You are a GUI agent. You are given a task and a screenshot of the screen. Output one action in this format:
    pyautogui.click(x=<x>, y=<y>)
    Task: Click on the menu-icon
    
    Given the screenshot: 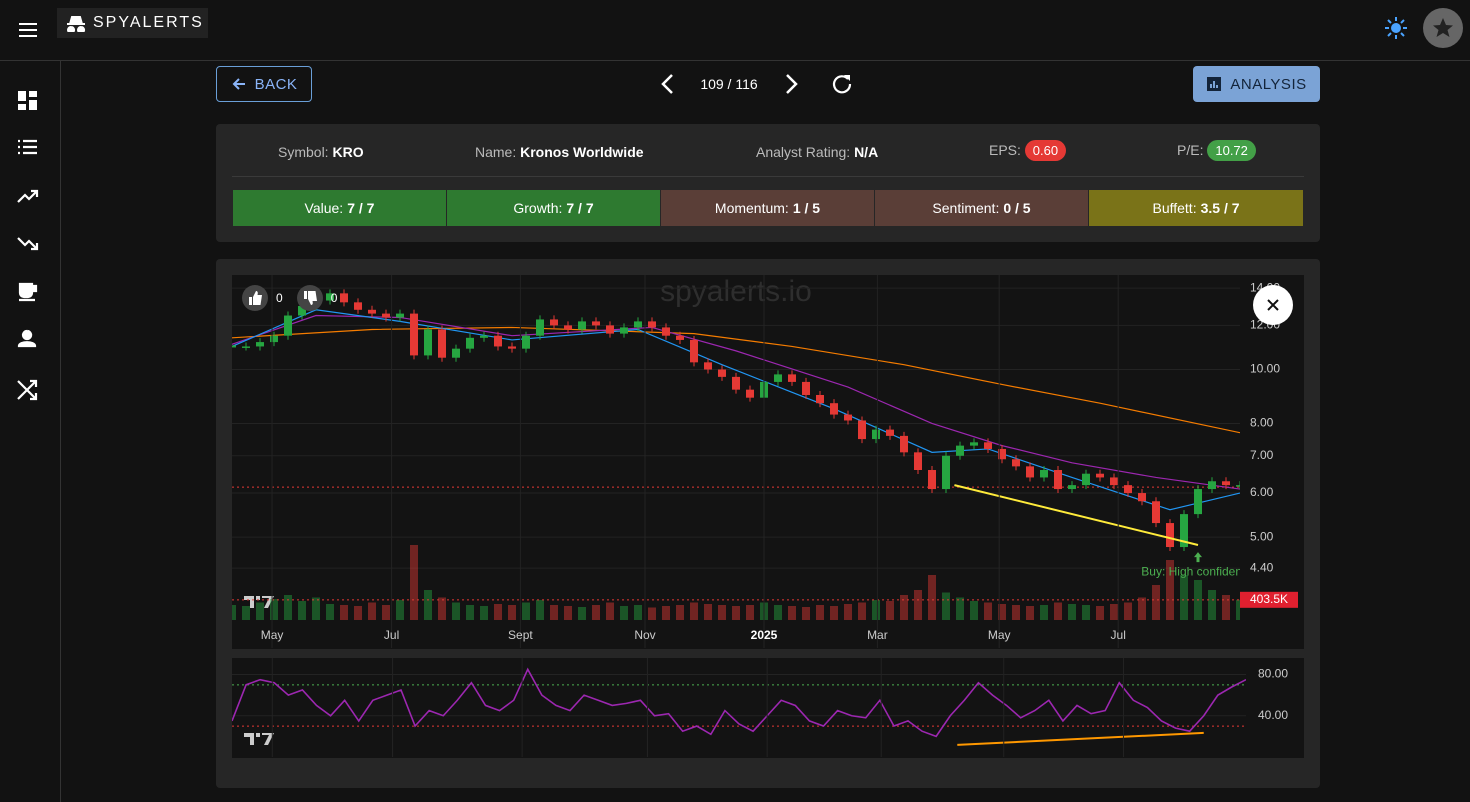 What is the action you would take?
    pyautogui.click(x=28, y=30)
    